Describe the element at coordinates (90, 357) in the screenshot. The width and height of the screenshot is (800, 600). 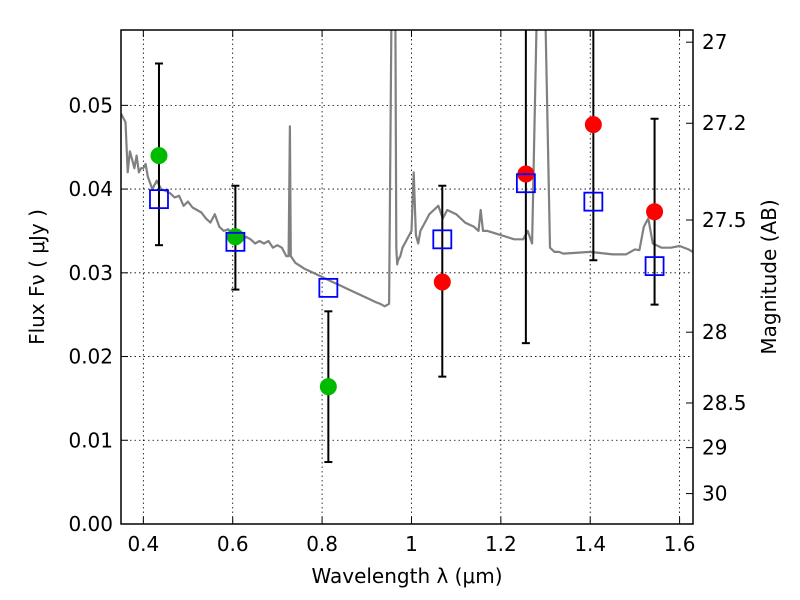
I see `y-tick-label: 0.02` at that location.